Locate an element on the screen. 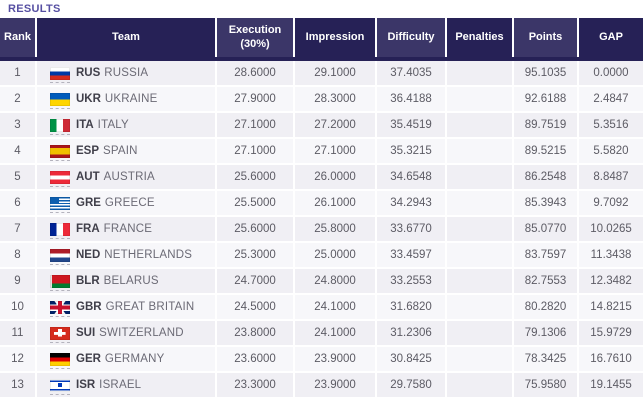 The height and width of the screenshot is (420, 643). col-header-points: Points is located at coordinates (544, 37).